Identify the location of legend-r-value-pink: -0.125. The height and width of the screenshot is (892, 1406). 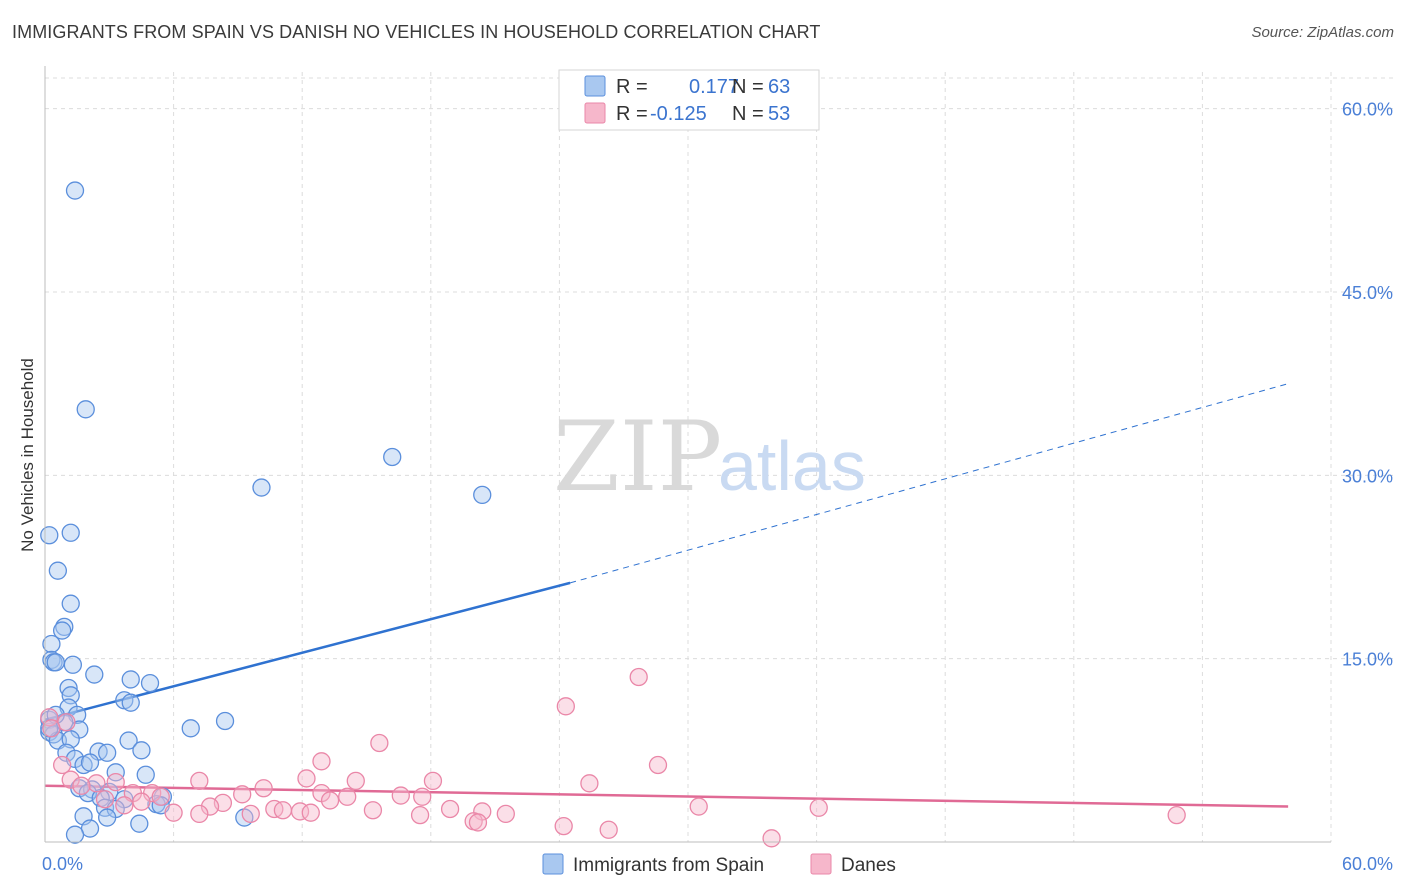
(678, 114).